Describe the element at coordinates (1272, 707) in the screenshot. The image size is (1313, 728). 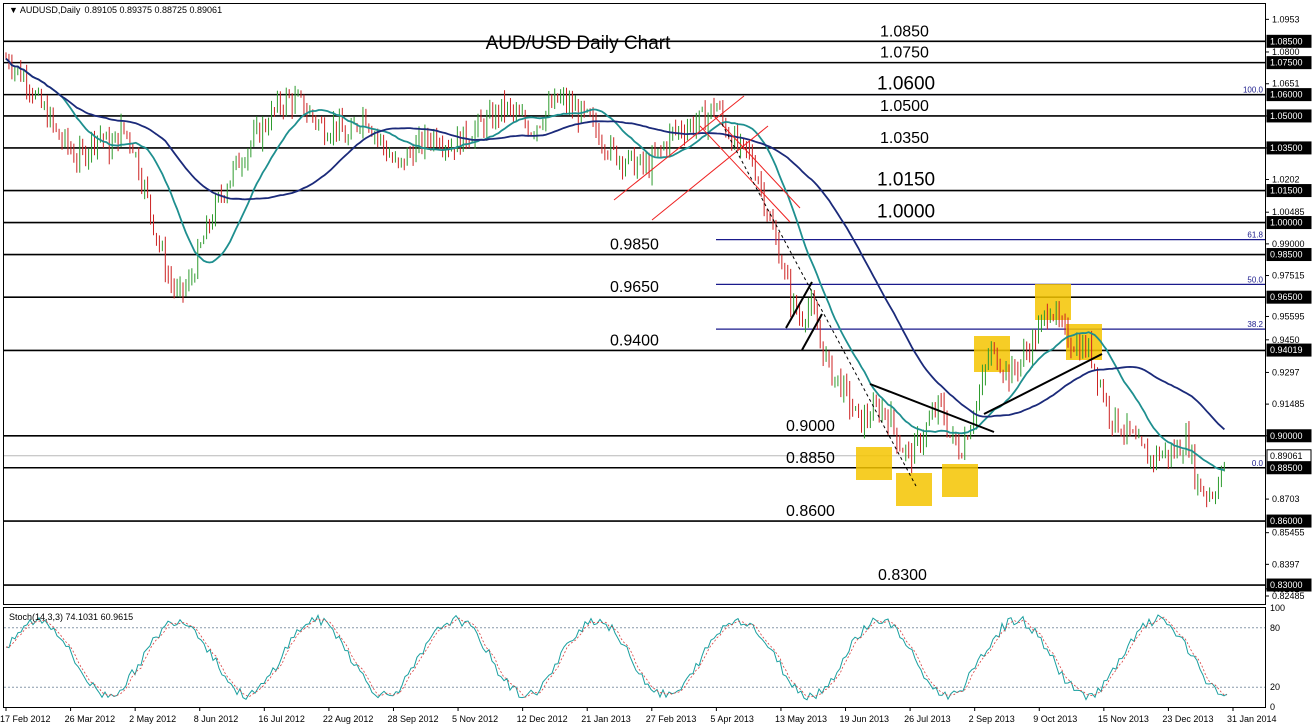
I see `stochastic-tick-label: 0` at that location.